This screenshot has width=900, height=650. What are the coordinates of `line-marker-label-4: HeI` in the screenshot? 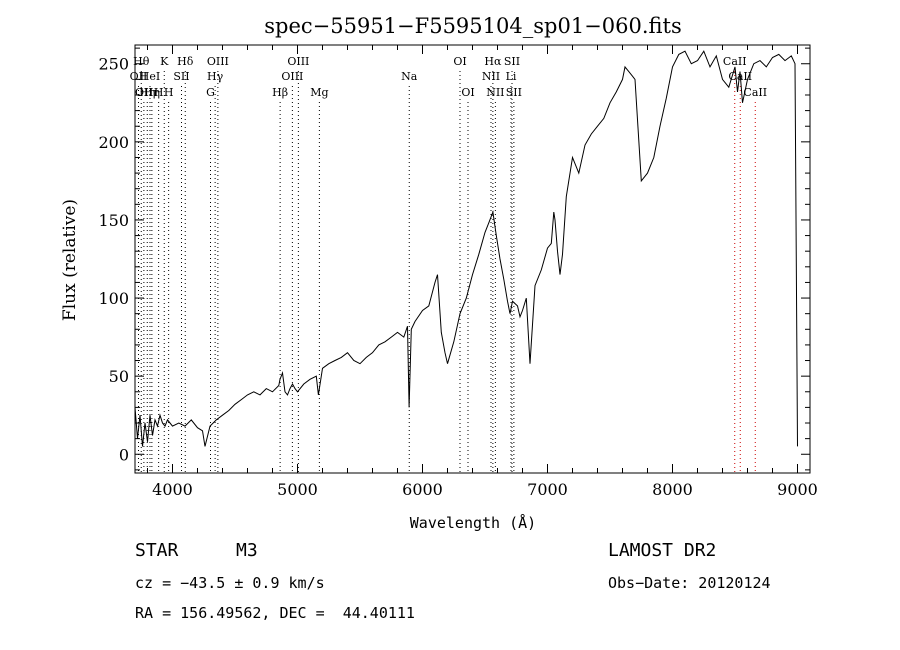 It's located at (150, 76).